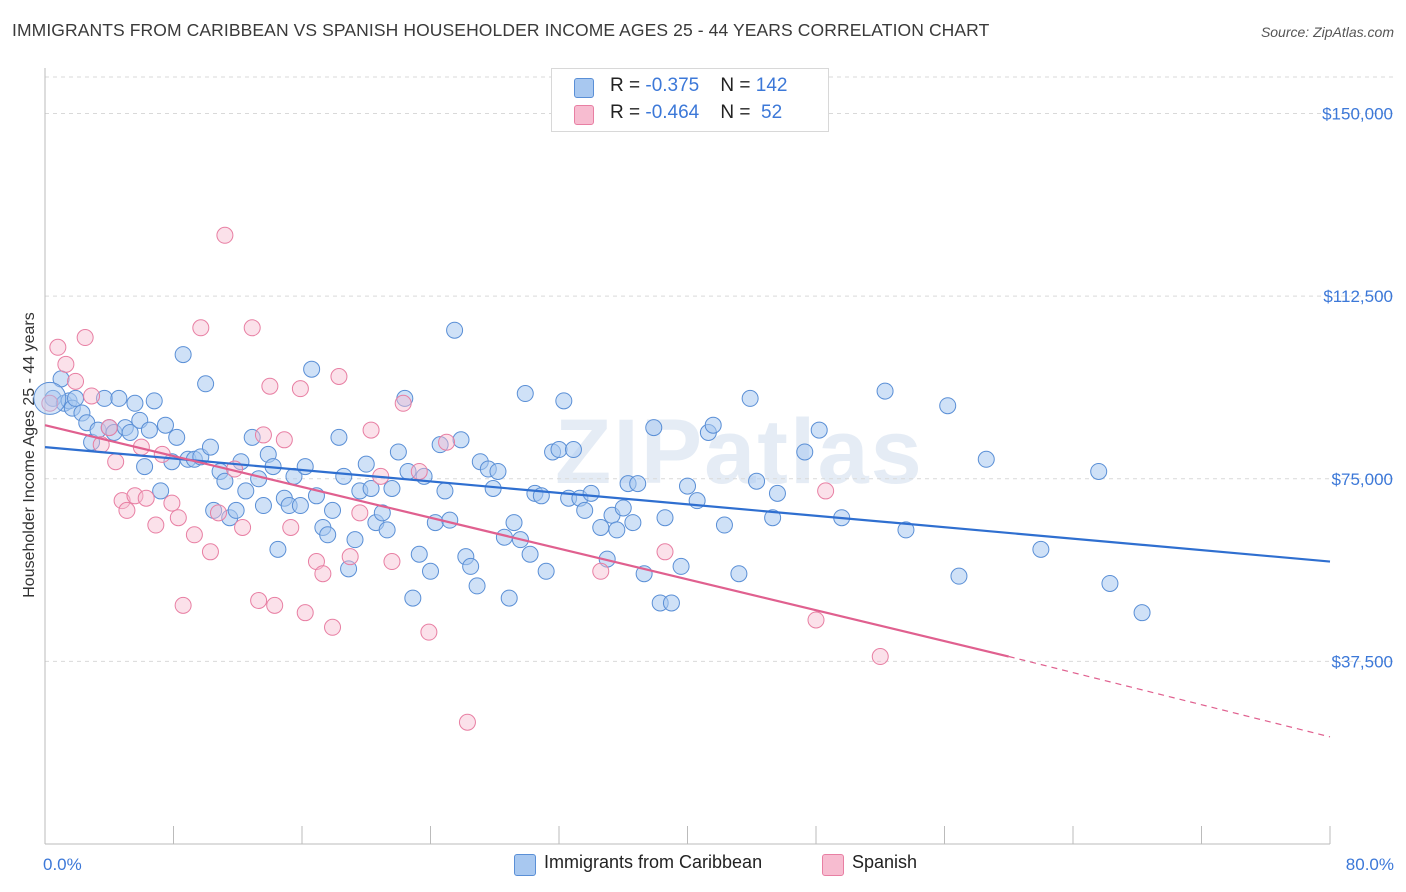 The width and height of the screenshot is (1406, 892). I want to click on y-tick-label: $150,000, so click(1357, 114).